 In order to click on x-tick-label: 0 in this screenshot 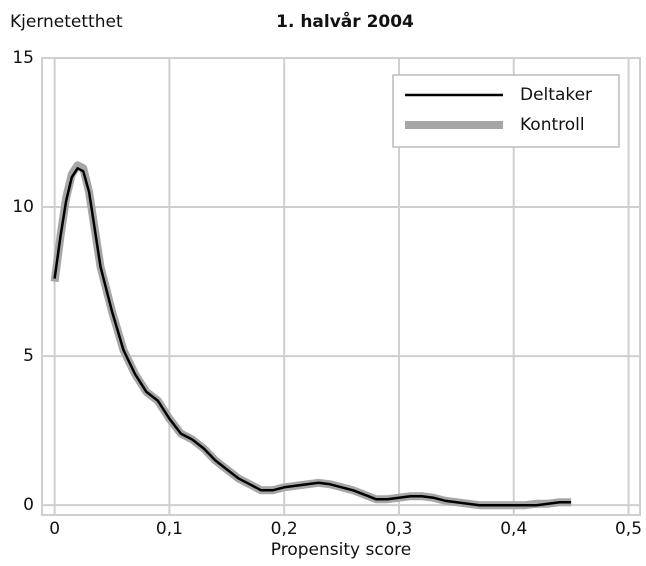, I will do `click(54, 529)`.